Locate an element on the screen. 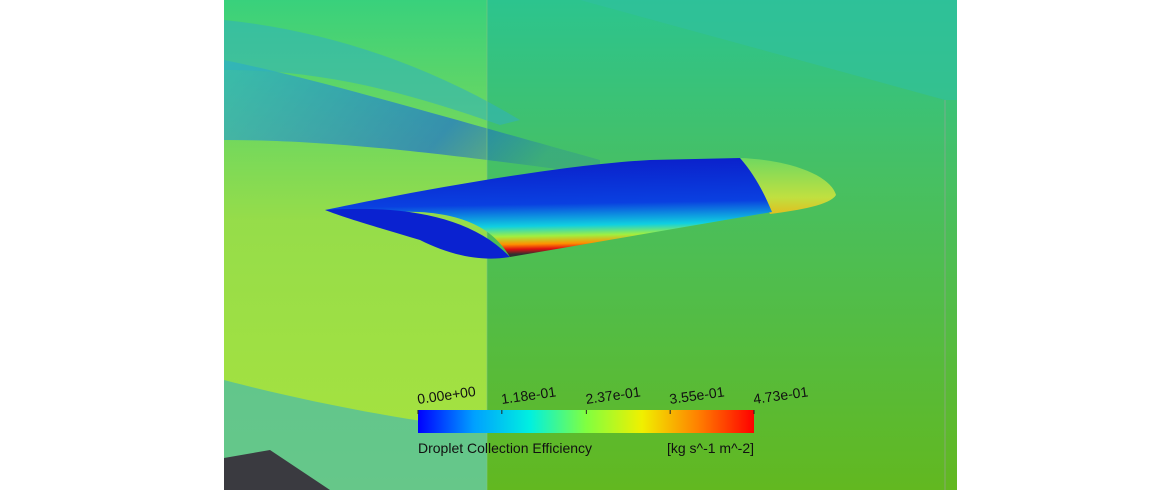 Image resolution: width=1170 pixels, height=490 pixels. colorbar-title: Droplet Collection Efficiency is located at coordinates (505, 448).